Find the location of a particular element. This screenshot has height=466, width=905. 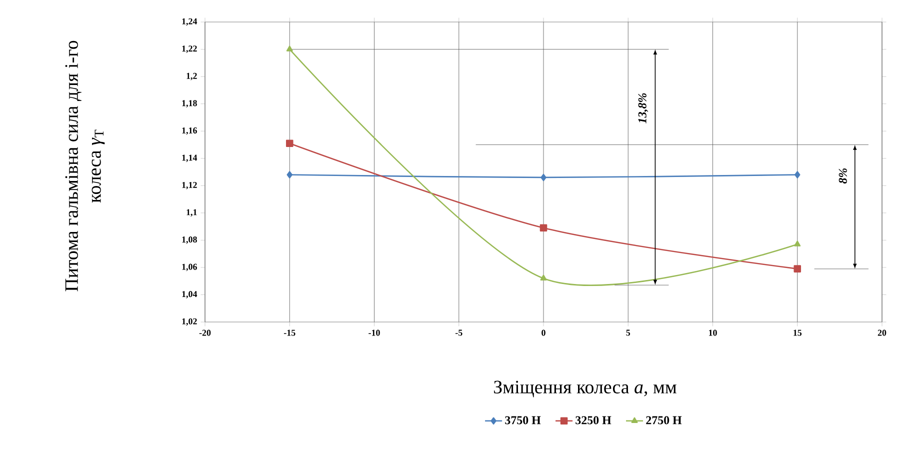

x-tick-label: -10 is located at coordinates (374, 333).